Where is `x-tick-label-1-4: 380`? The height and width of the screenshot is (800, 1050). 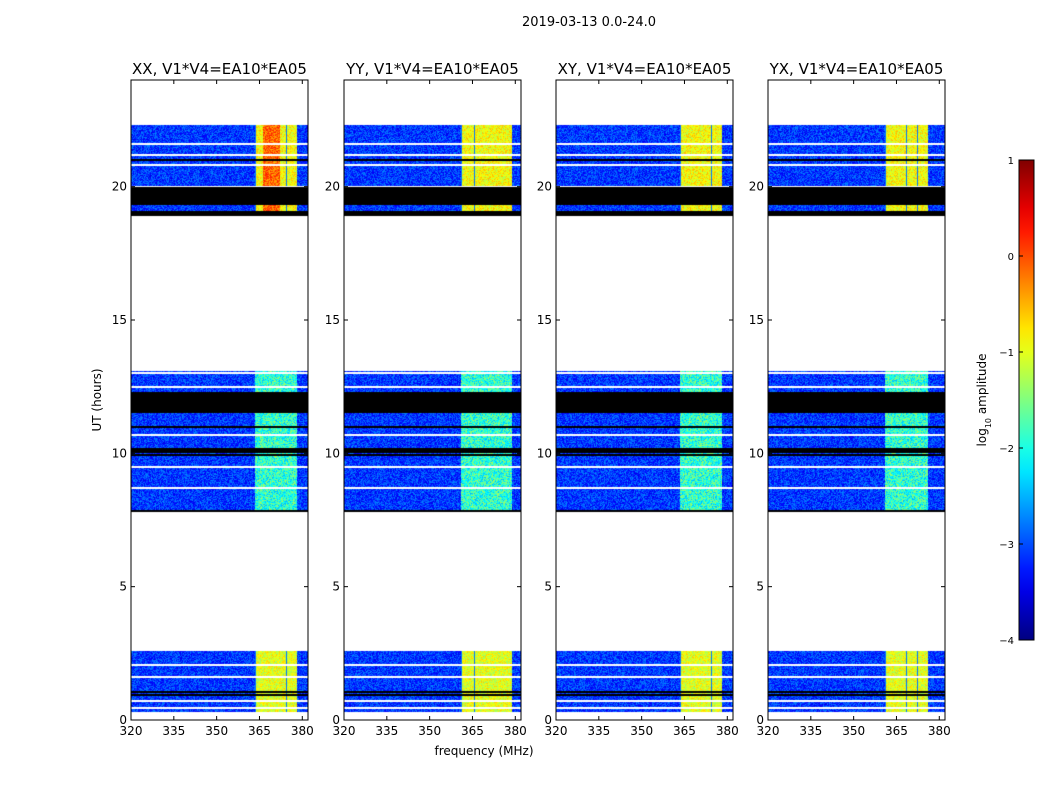 x-tick-label-1-4: 380 is located at coordinates (515, 731).